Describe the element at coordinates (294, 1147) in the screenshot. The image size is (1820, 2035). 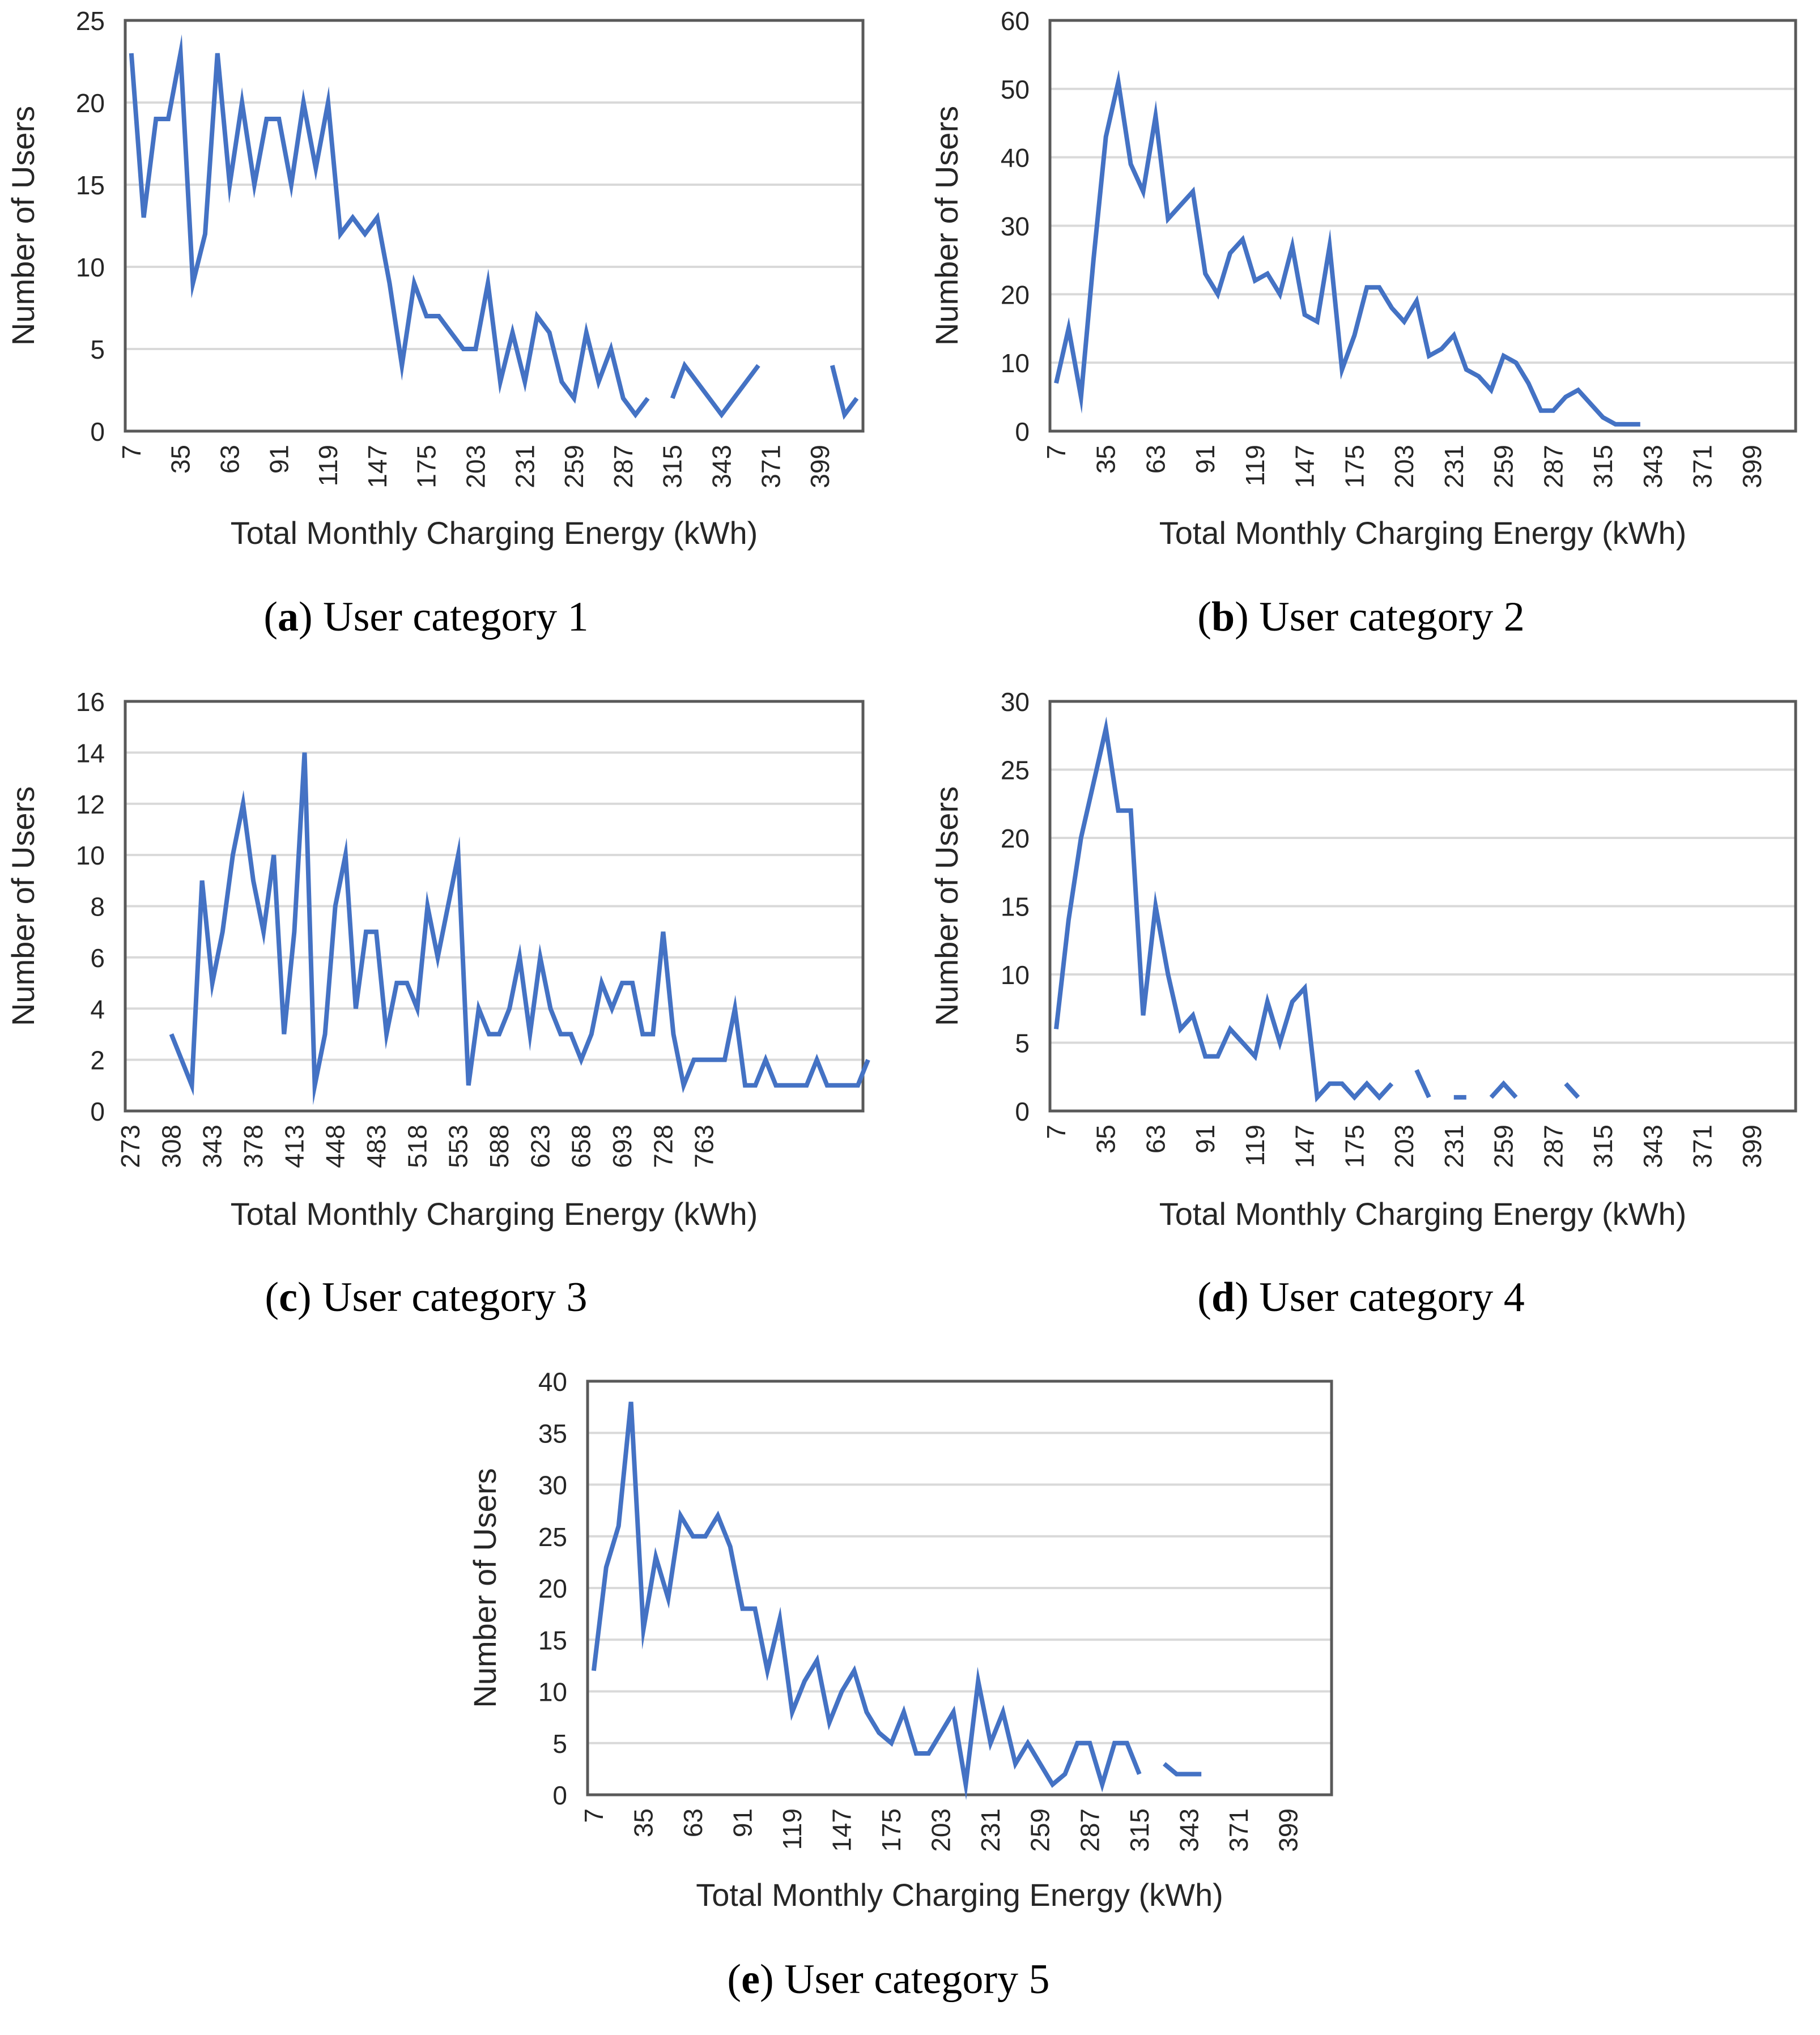
I see `x-tick-label: 413` at that location.